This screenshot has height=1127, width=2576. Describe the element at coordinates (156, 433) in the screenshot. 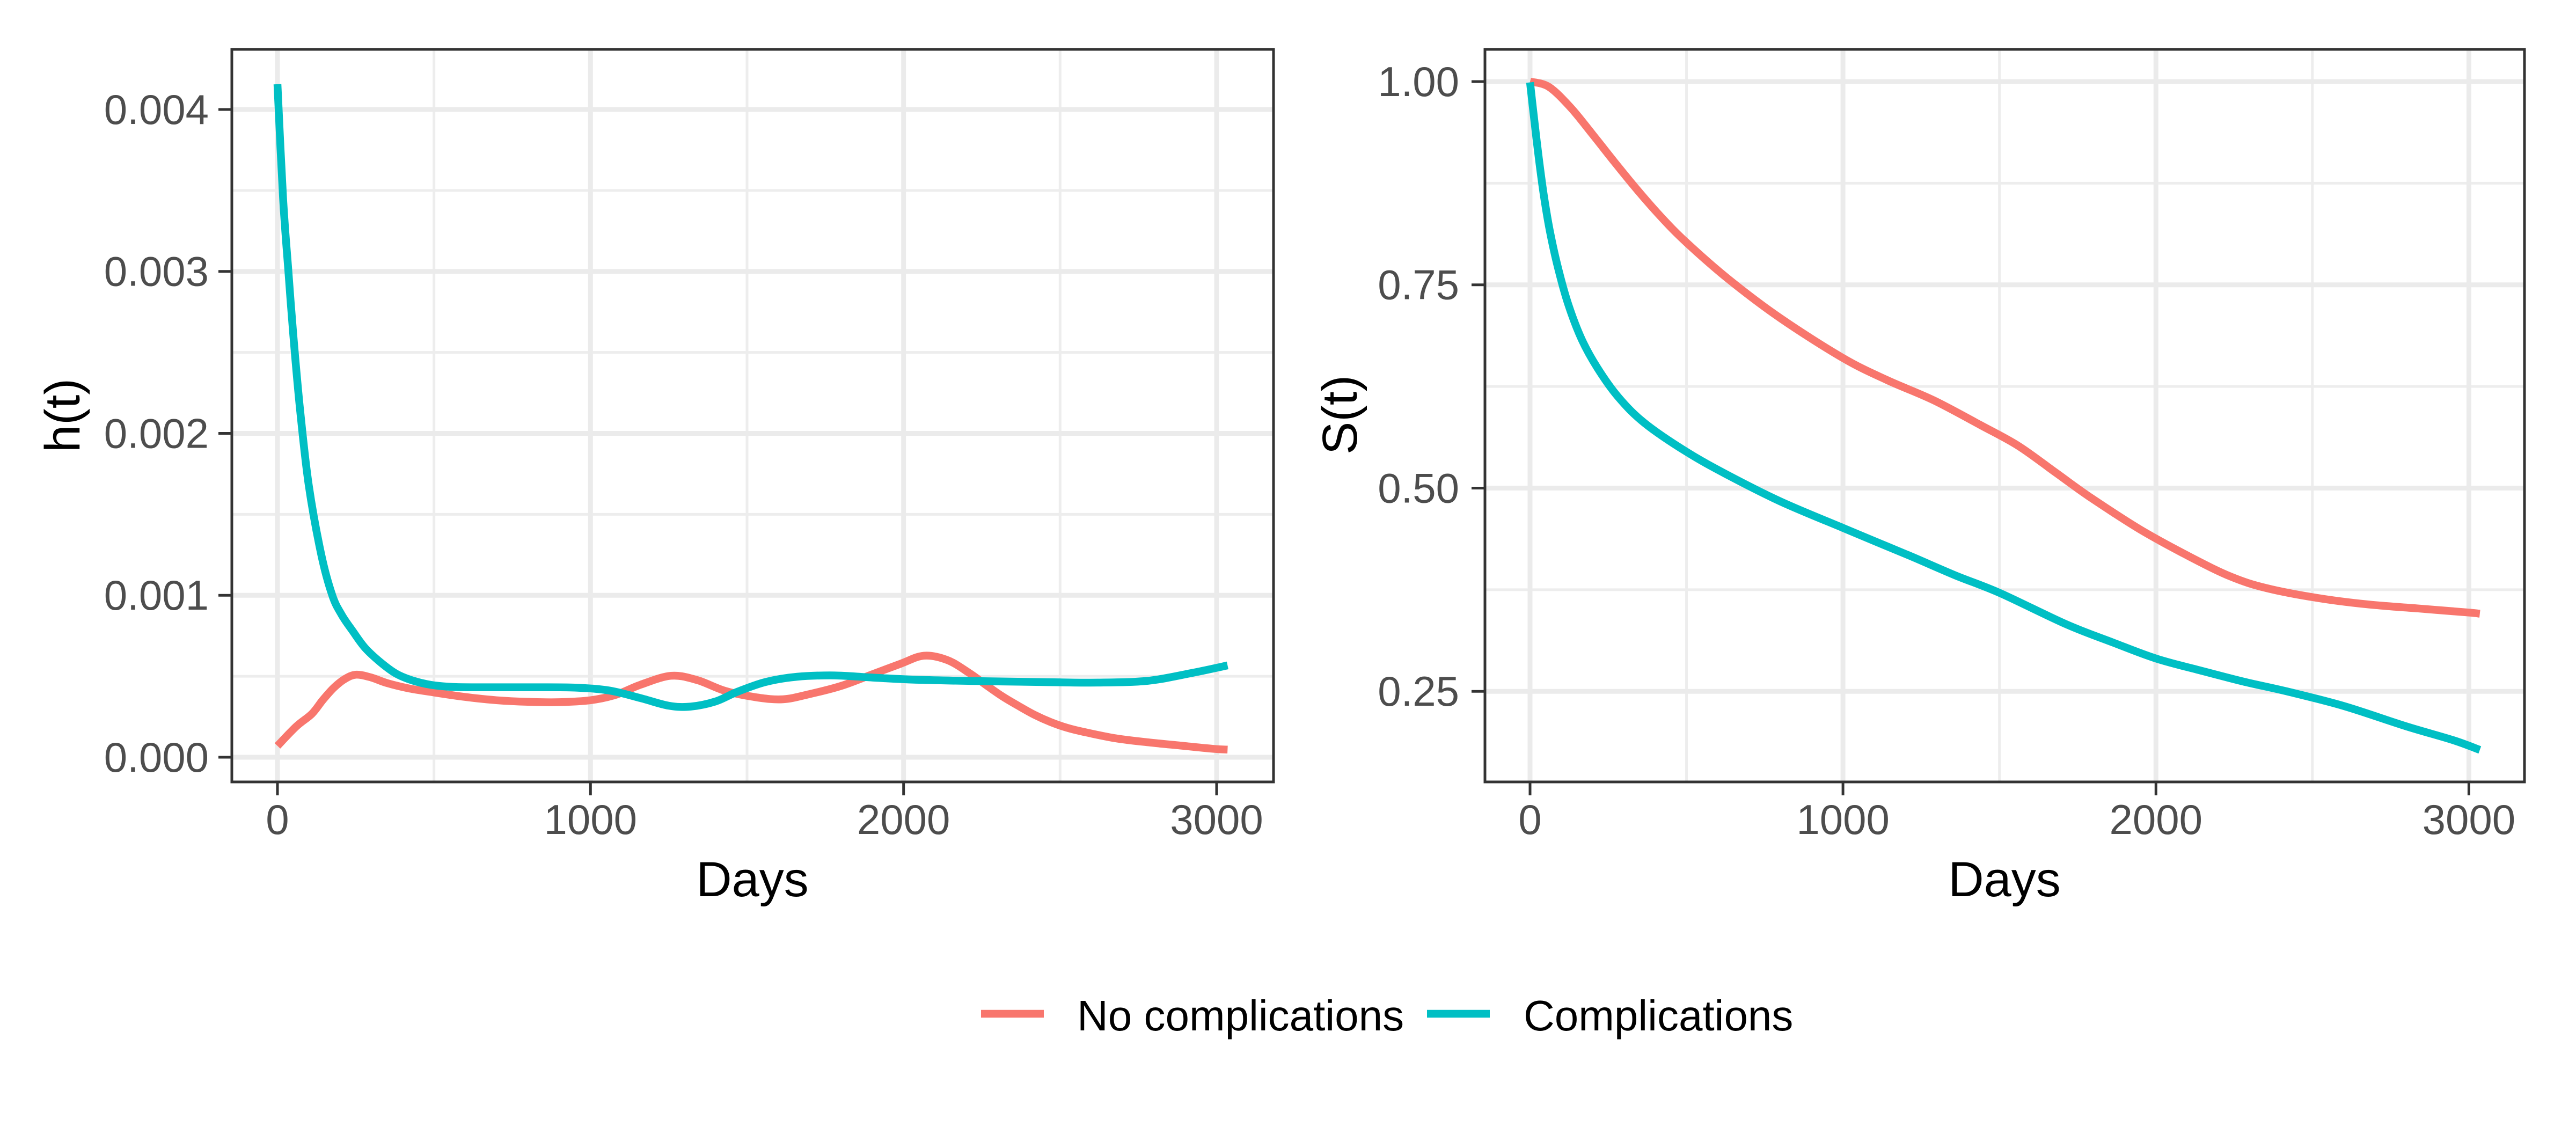

I see `svg-text: 0.002` at that location.